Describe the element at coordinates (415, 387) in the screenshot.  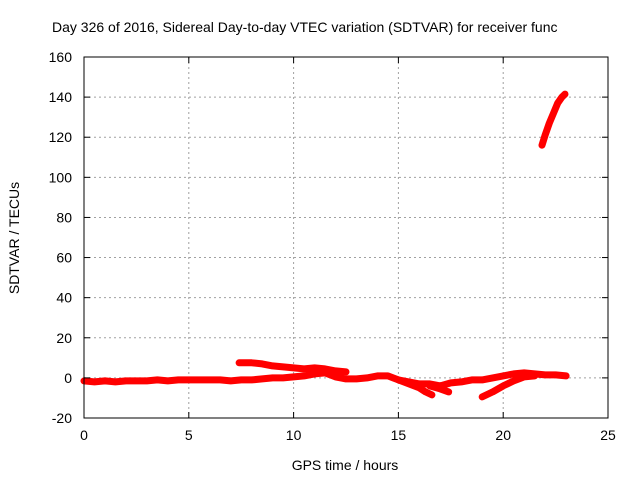
I see `series-line-dip-a` at that location.